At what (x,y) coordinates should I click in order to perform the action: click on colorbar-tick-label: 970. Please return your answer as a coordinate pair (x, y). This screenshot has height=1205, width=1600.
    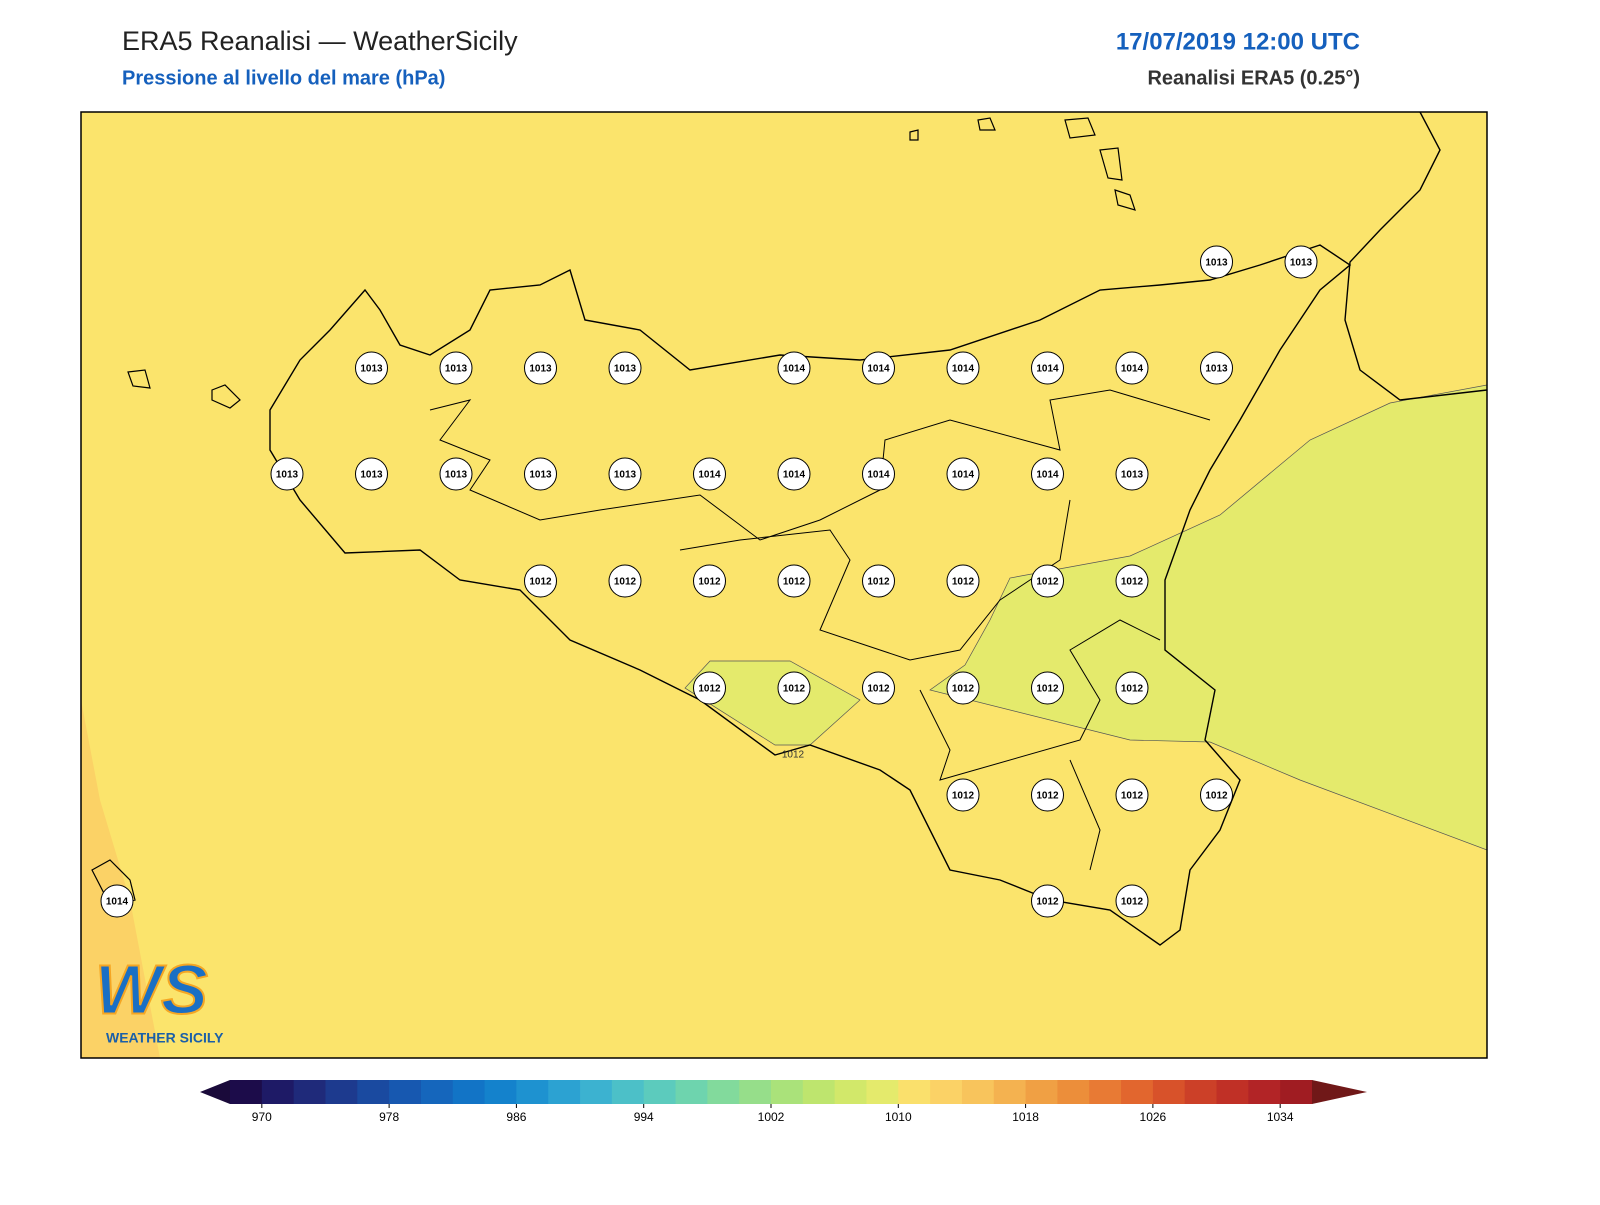
    Looking at the image, I should click on (262, 1117).